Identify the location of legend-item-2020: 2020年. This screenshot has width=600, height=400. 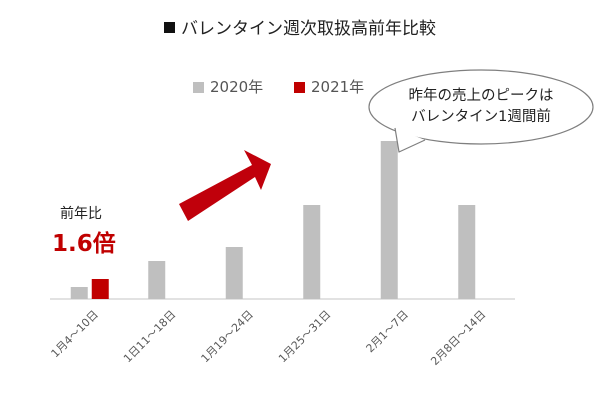
(228, 86).